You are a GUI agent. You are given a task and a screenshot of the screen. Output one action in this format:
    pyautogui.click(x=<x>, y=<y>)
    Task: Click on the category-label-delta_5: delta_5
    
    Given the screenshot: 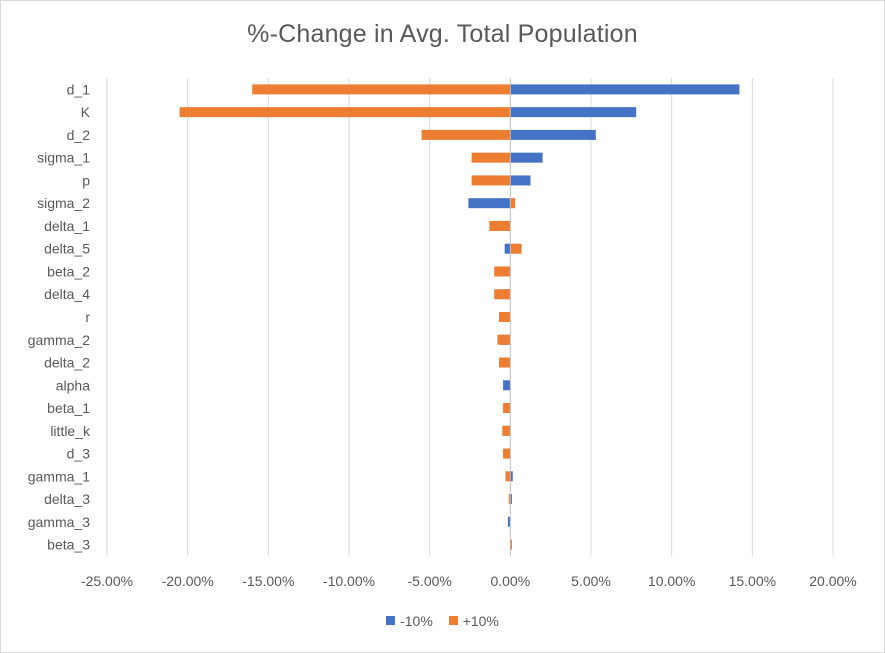 What is the action you would take?
    pyautogui.click(x=67, y=249)
    